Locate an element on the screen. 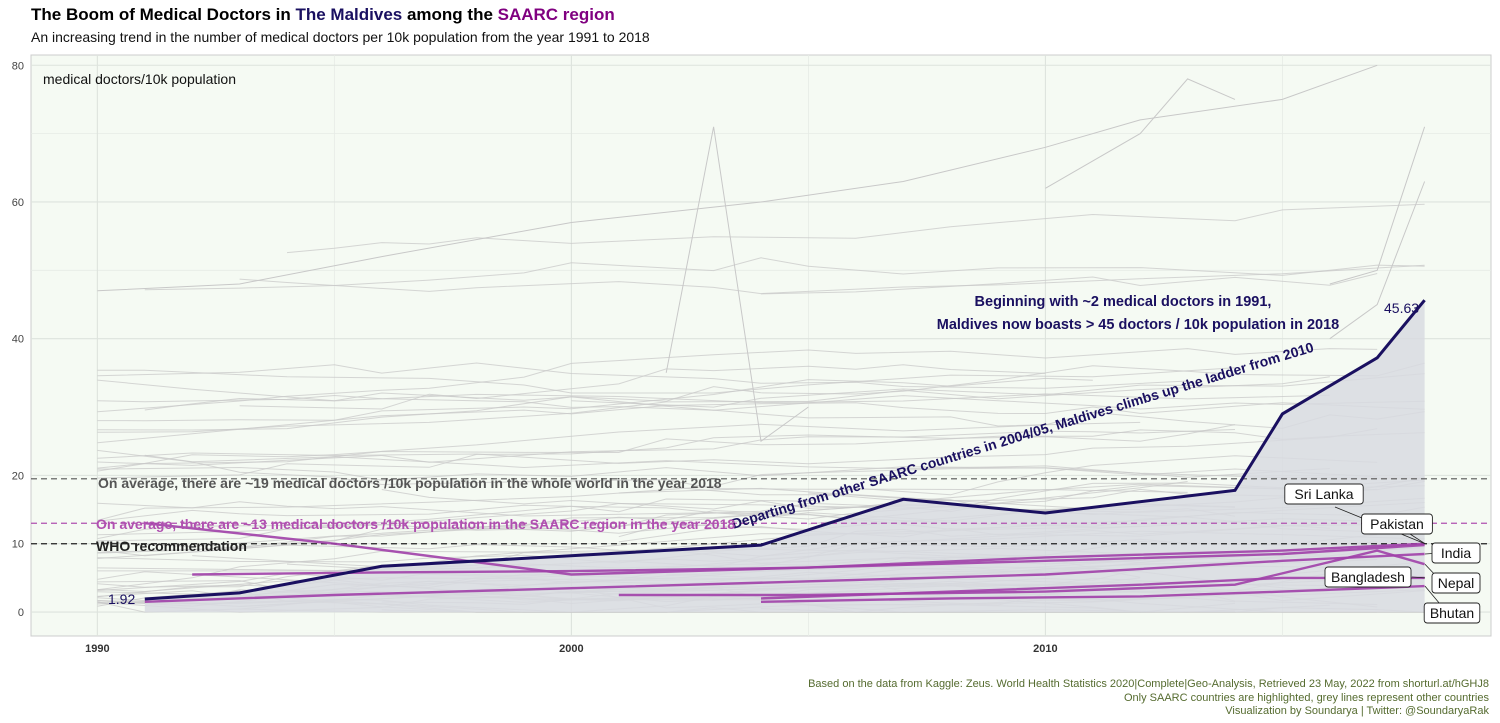  country-label-sri-lanka: Sri Lanka is located at coordinates (1323, 494).